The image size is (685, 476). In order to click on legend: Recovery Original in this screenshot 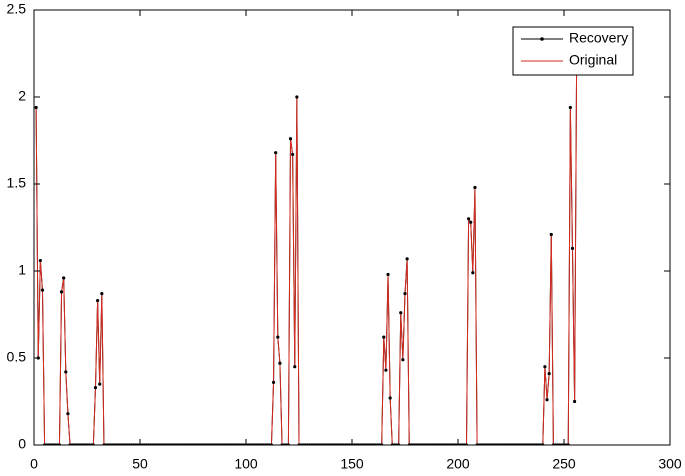, I will do `click(573, 51)`.